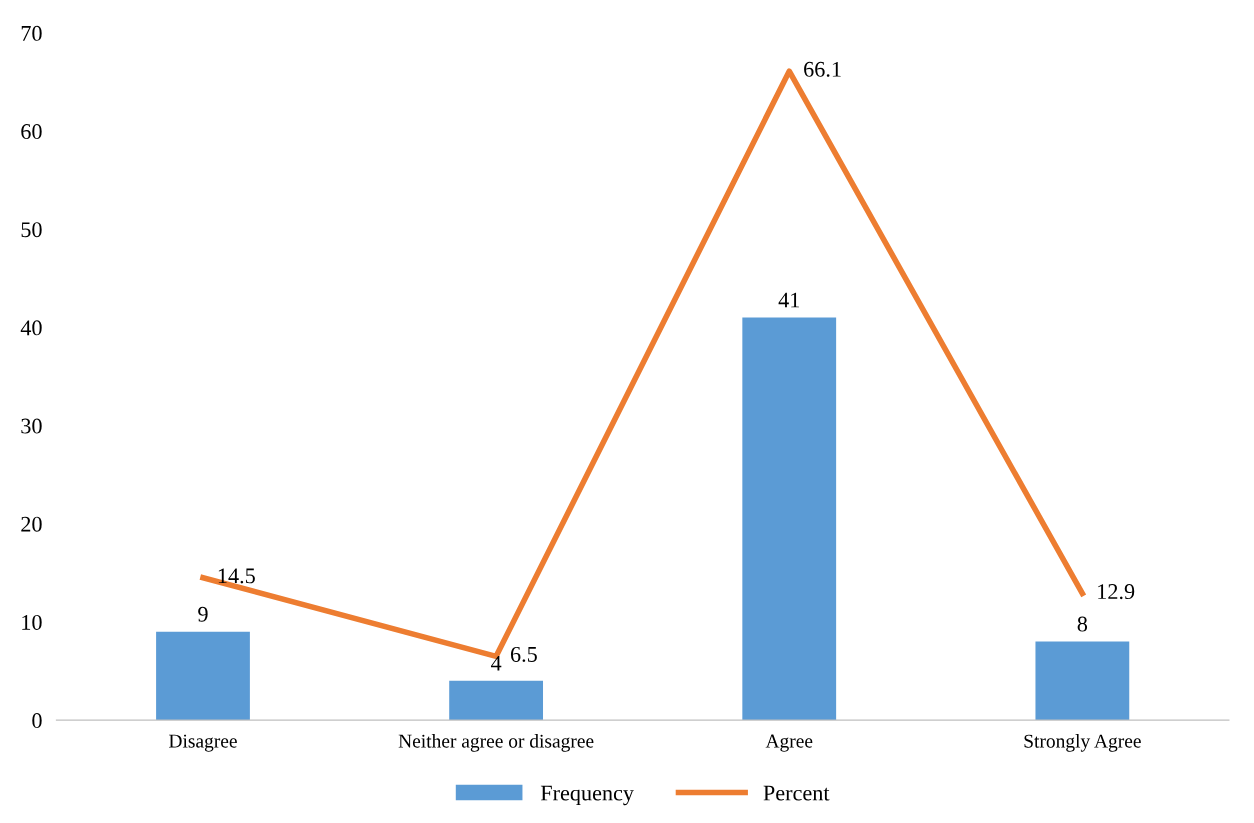  What do you see at coordinates (1116, 592) in the screenshot?
I see `data-label: 12.9` at bounding box center [1116, 592].